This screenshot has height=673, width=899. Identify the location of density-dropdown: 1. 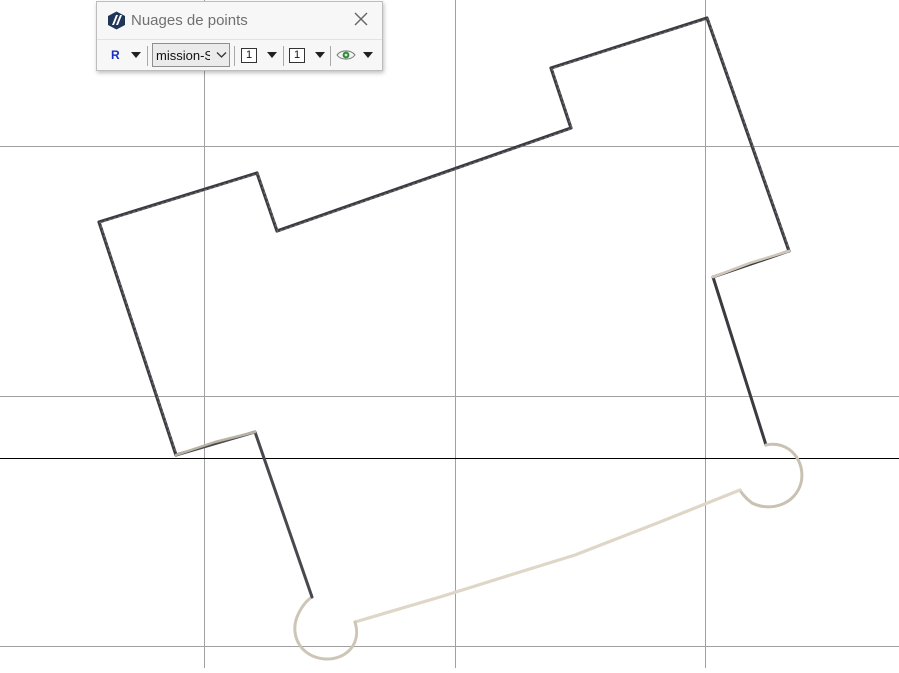
(307, 55).